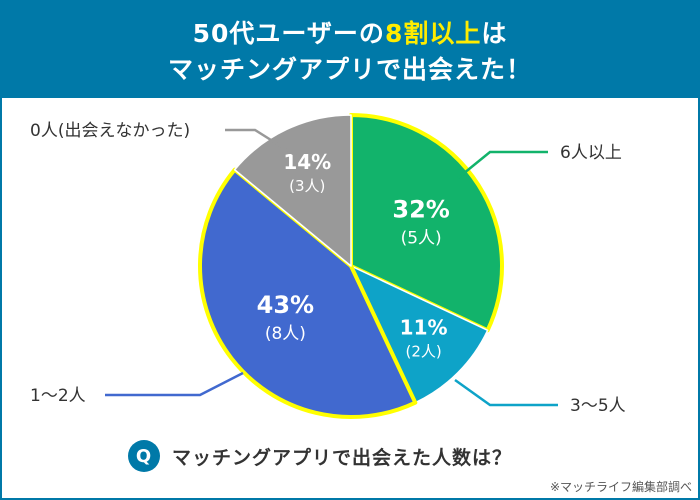 This screenshot has height=500, width=700. What do you see at coordinates (58, 396) in the screenshot?
I see `slice-category-label: 1〜2人` at bounding box center [58, 396].